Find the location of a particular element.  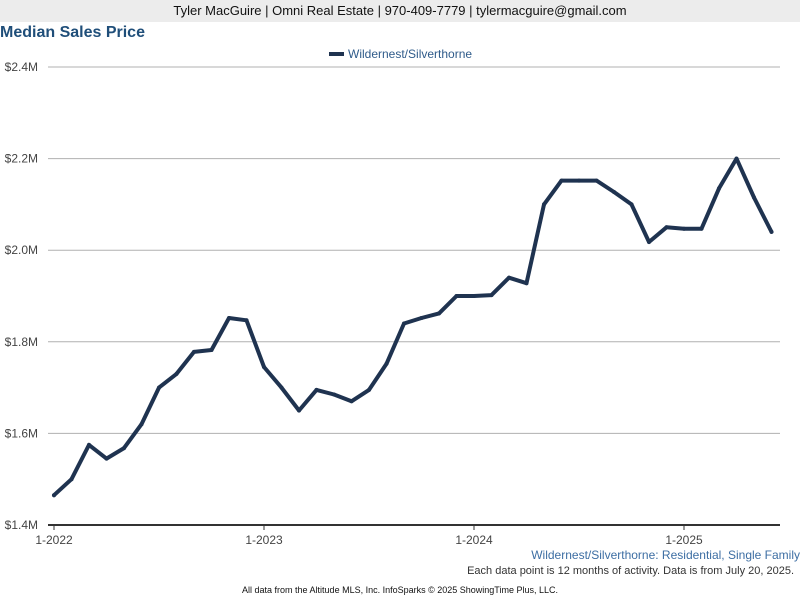

y-tick-label: $1.4M is located at coordinates (21, 525).